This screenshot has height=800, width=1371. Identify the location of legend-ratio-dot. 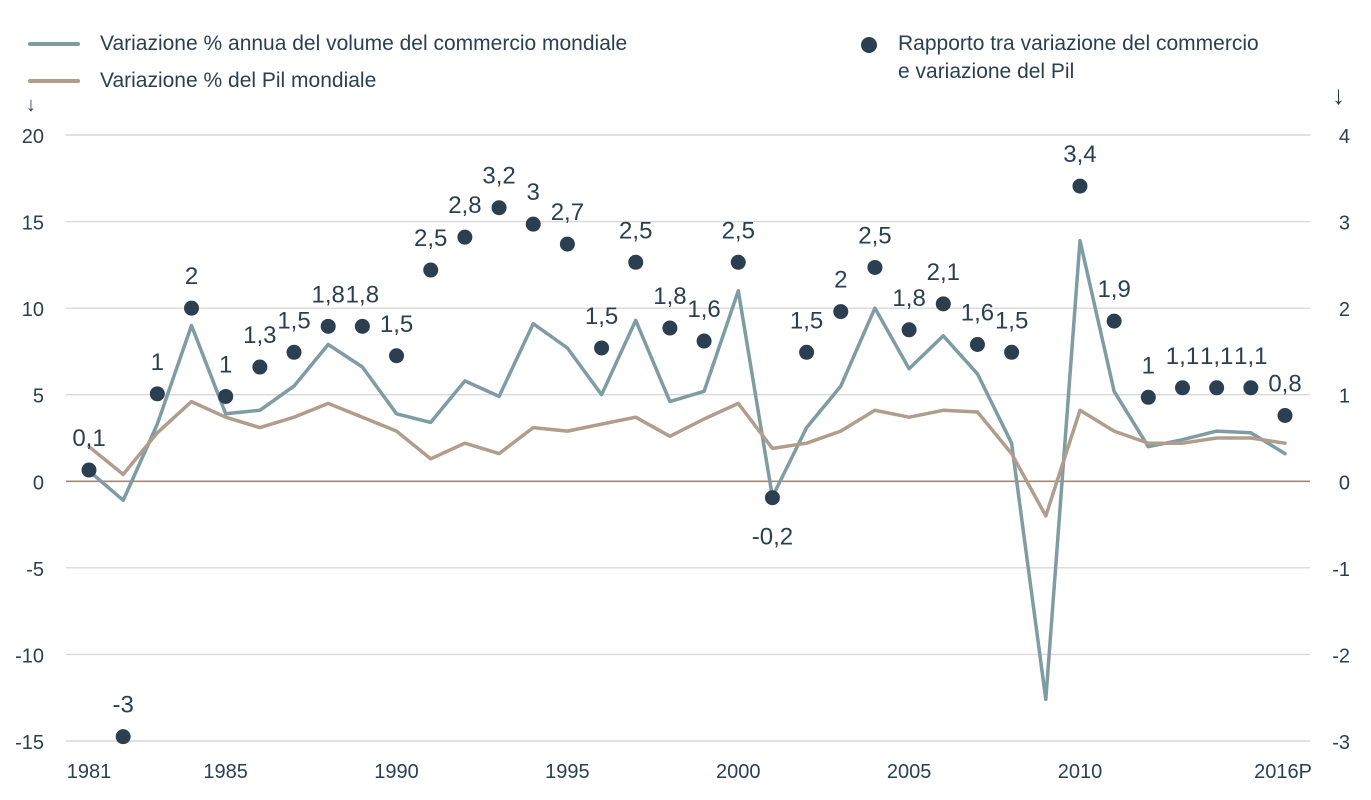
(869, 45).